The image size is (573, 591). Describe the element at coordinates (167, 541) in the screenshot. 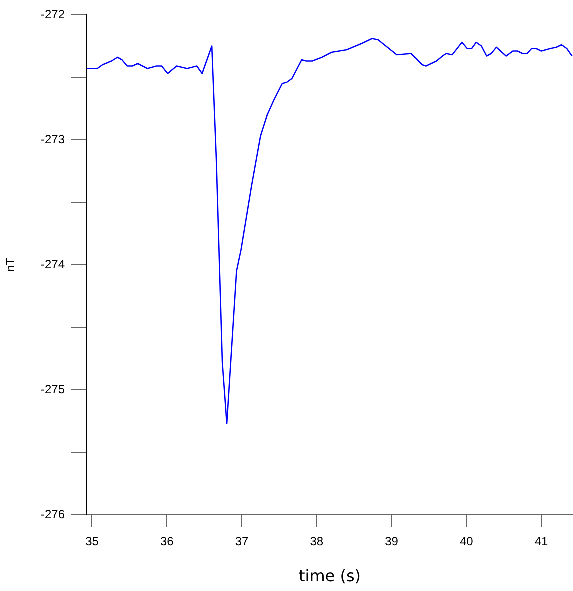

I see `x-tick-label: 36` at that location.